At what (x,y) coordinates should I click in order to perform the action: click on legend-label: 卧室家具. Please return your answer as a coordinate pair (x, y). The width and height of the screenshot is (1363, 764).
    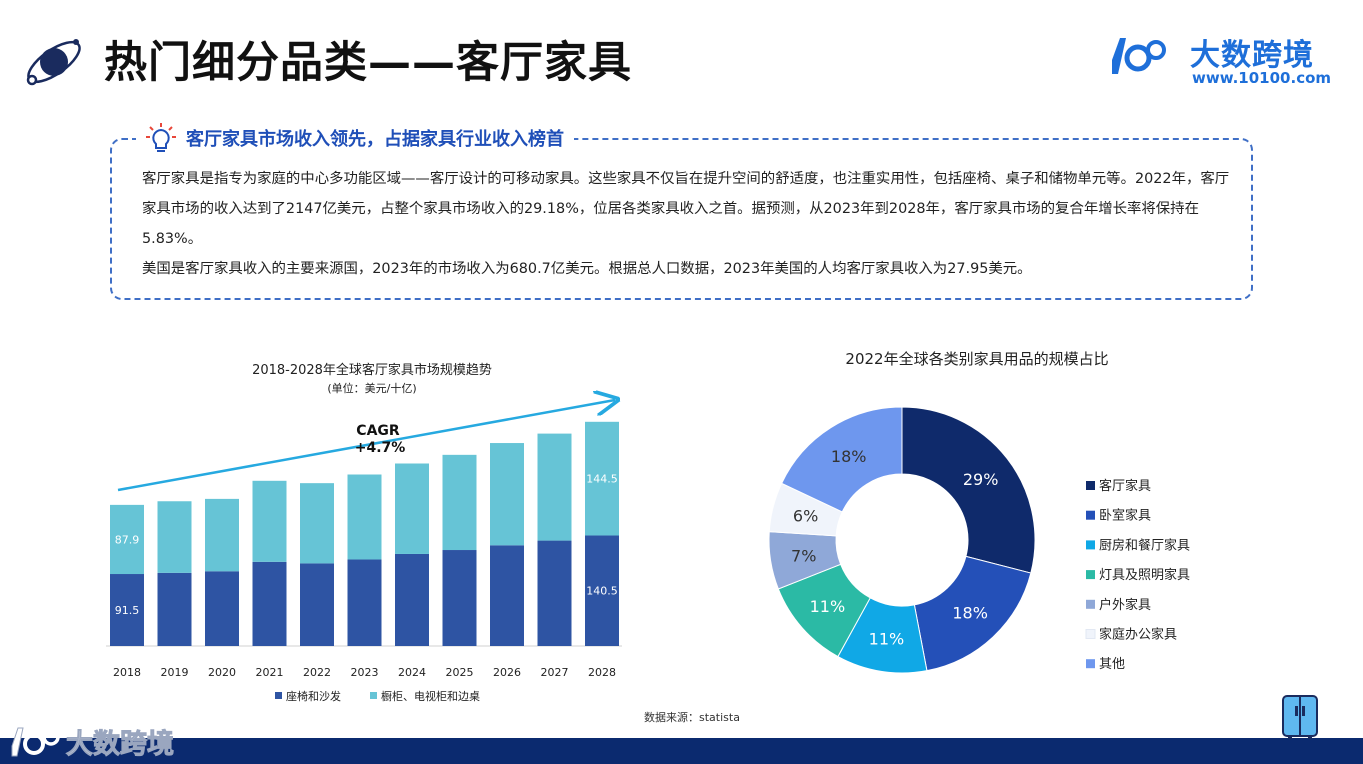
    Looking at the image, I should click on (1125, 516).